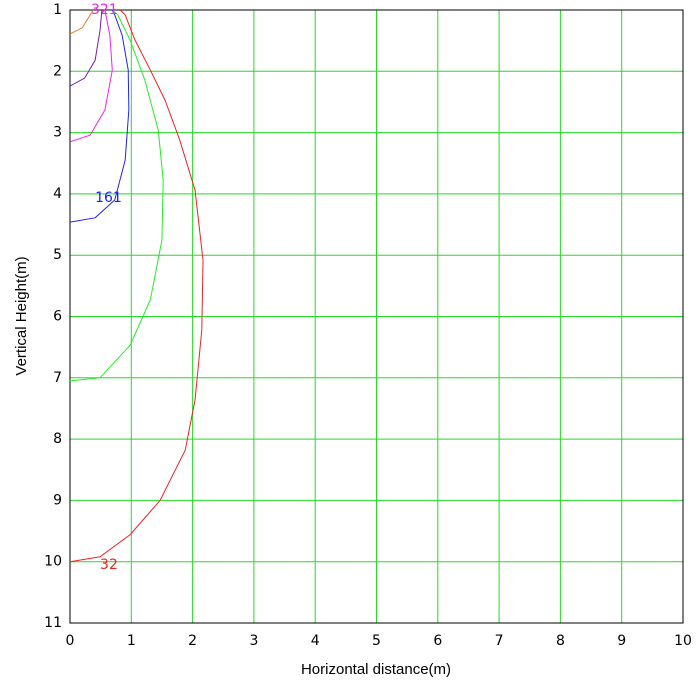 This screenshot has width=698, height=692. Describe the element at coordinates (57, 439) in the screenshot. I see `y-tick-label: 8` at that location.